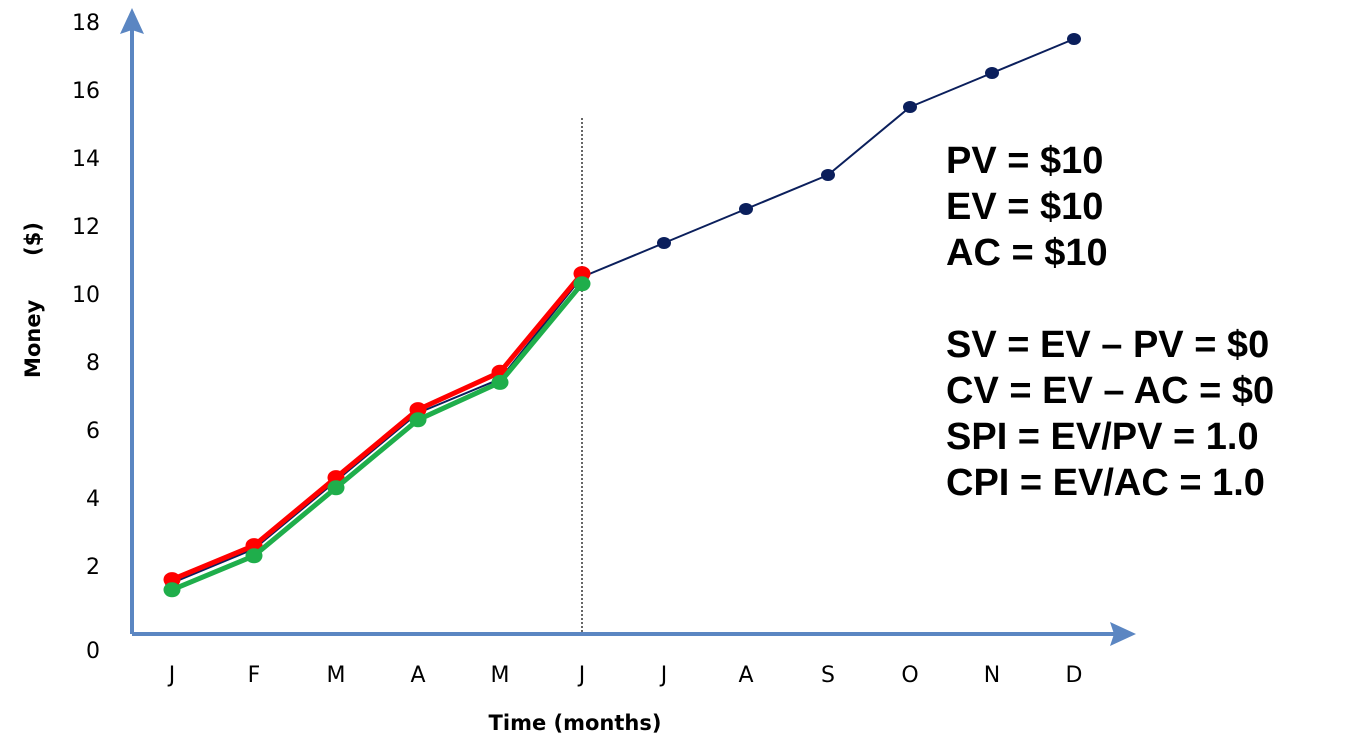 This screenshot has height=742, width=1364. I want to click on y-axis-arrowhead, so click(132, 21).